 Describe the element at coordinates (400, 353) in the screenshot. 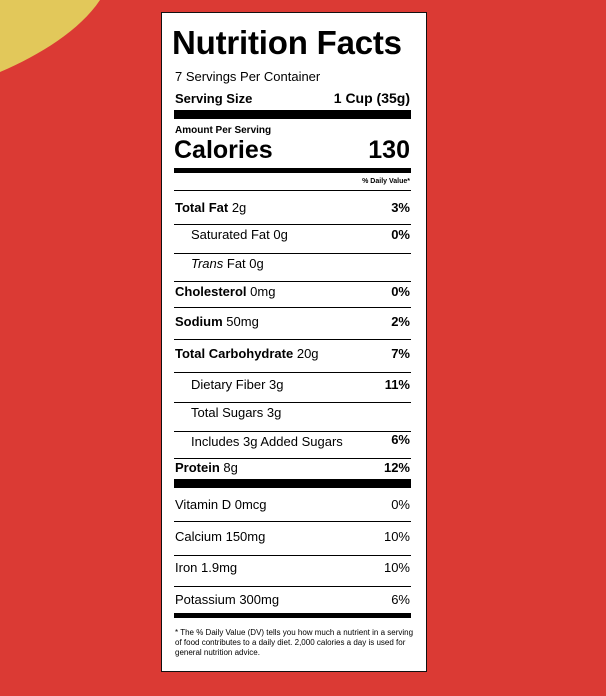

I see `nutrient-dv: 7%` at that location.